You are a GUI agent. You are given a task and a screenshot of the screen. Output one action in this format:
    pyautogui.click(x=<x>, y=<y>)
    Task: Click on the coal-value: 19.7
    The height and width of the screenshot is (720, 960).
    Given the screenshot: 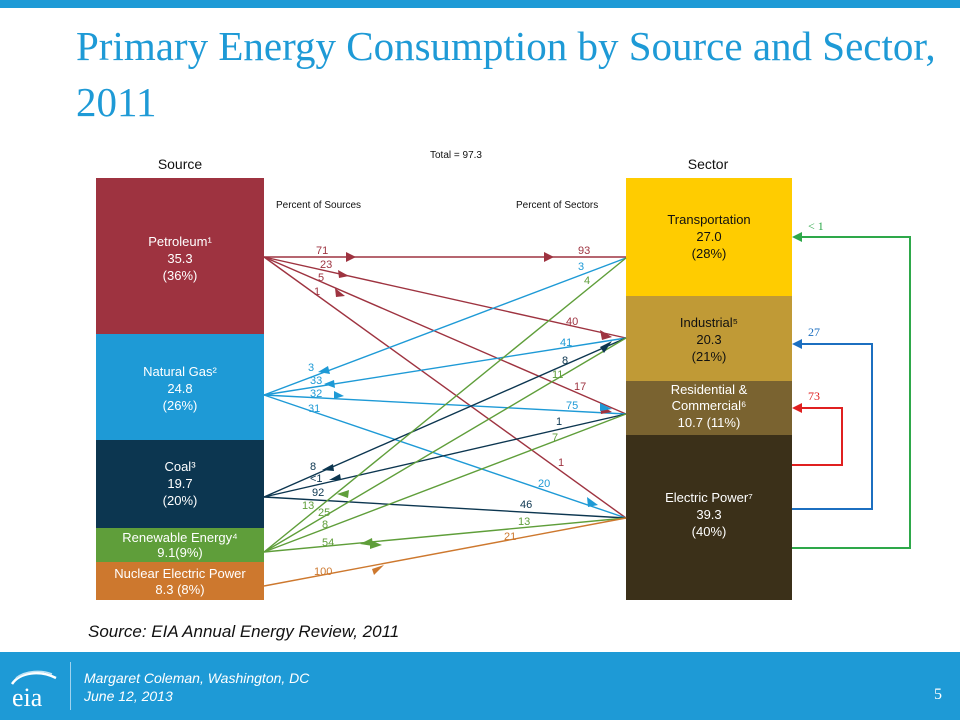 What is the action you would take?
    pyautogui.click(x=179, y=483)
    